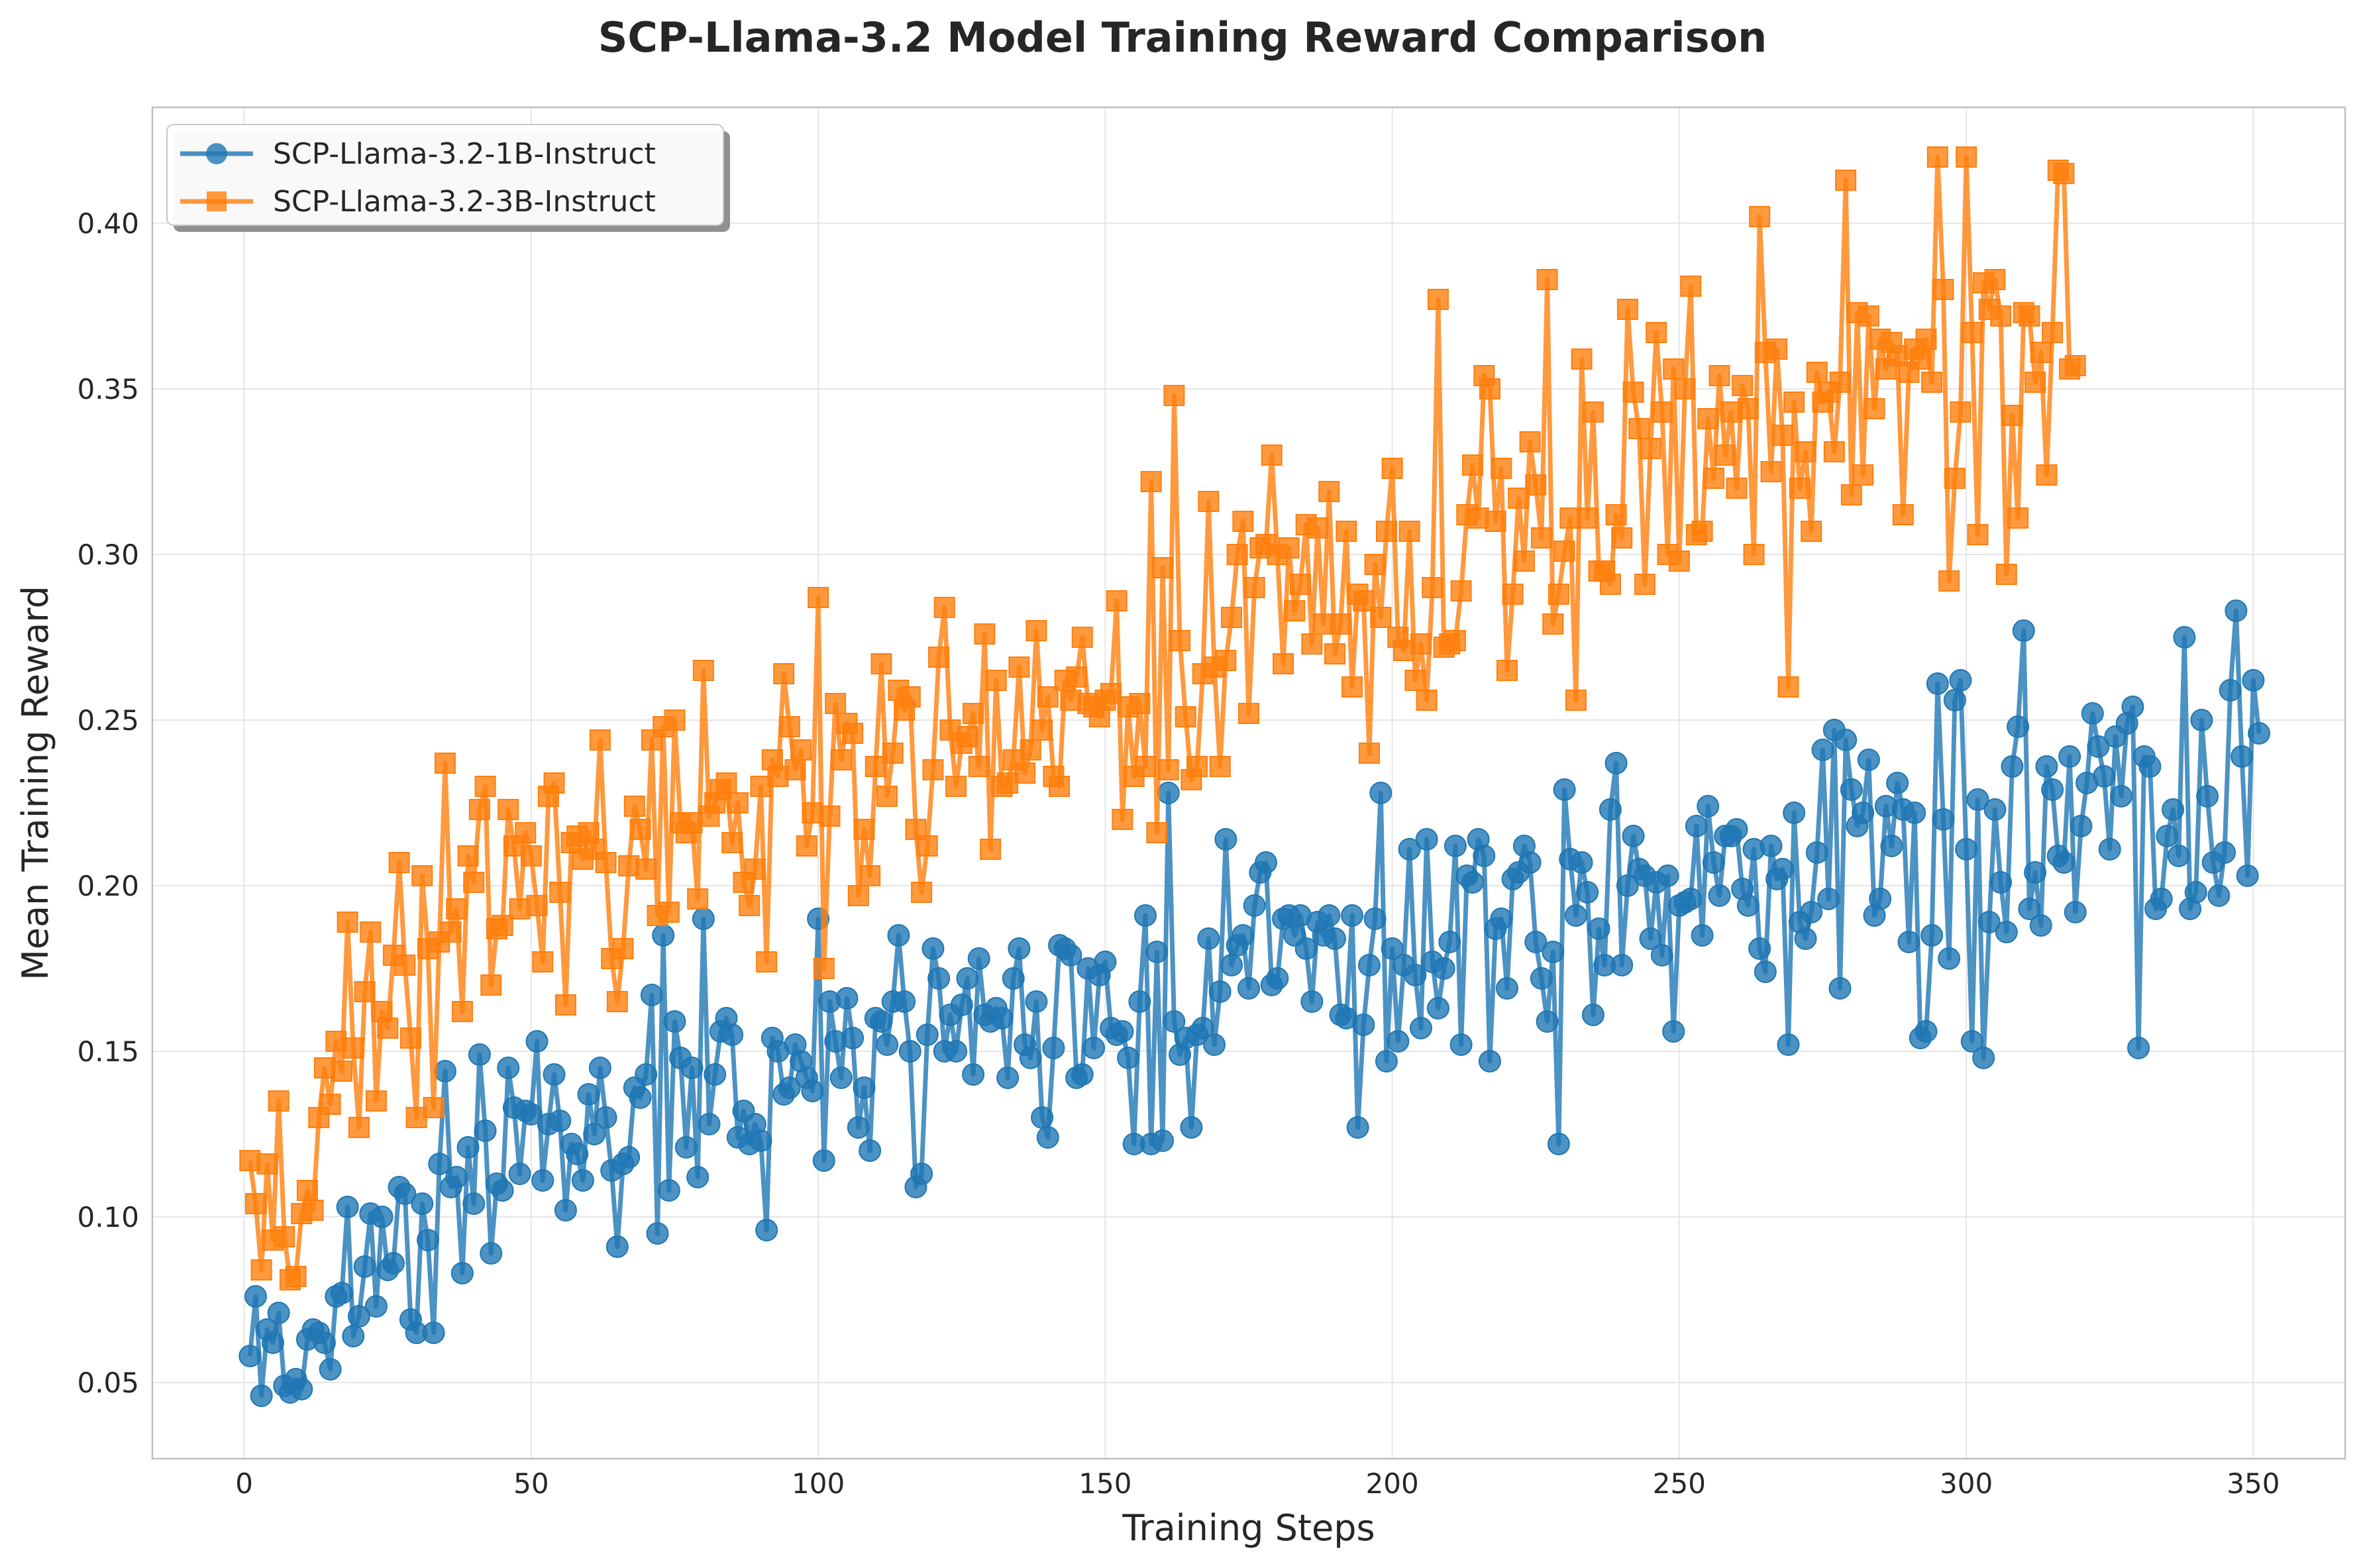  I want to click on legend-marker, so click(216, 153).